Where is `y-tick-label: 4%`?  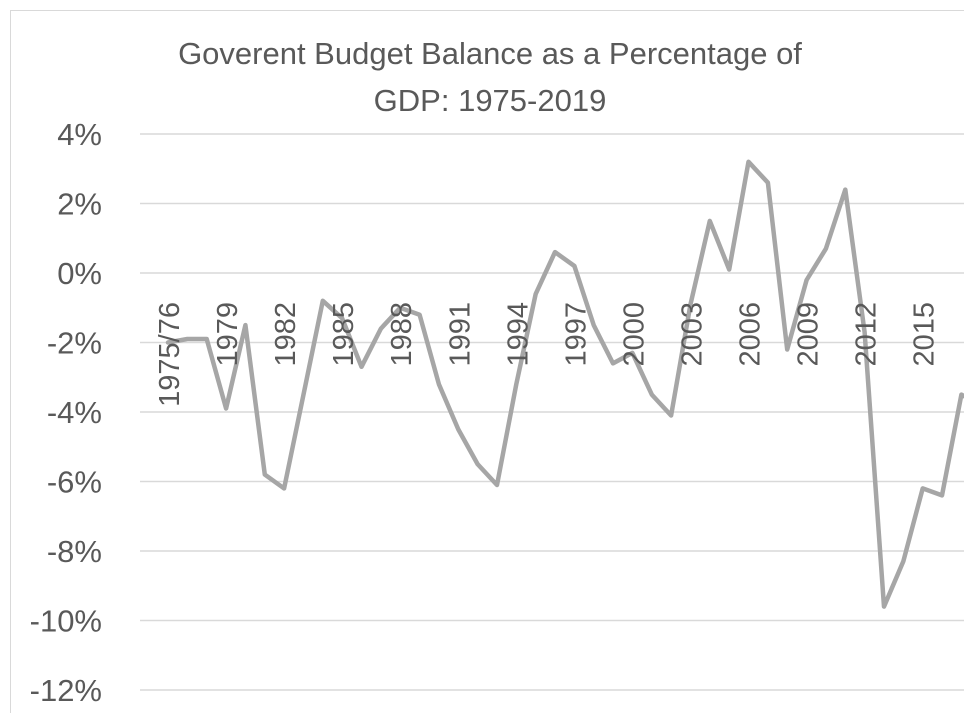 y-tick-label: 4% is located at coordinates (79, 134).